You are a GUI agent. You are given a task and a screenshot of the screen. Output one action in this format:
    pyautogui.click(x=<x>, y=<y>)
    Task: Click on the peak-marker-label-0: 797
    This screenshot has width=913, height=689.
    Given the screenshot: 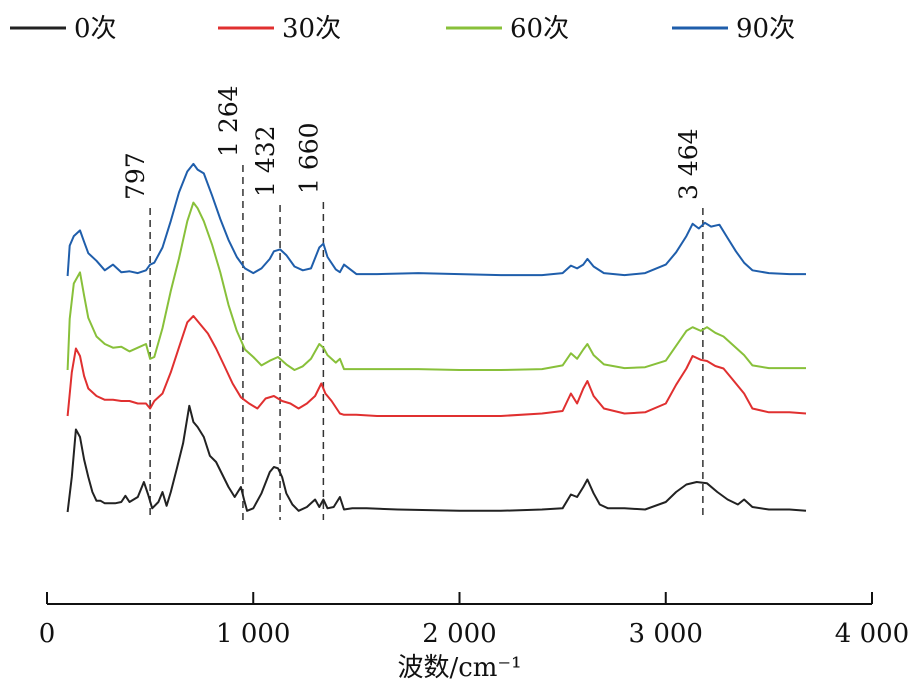 What is the action you would take?
    pyautogui.click(x=135, y=176)
    